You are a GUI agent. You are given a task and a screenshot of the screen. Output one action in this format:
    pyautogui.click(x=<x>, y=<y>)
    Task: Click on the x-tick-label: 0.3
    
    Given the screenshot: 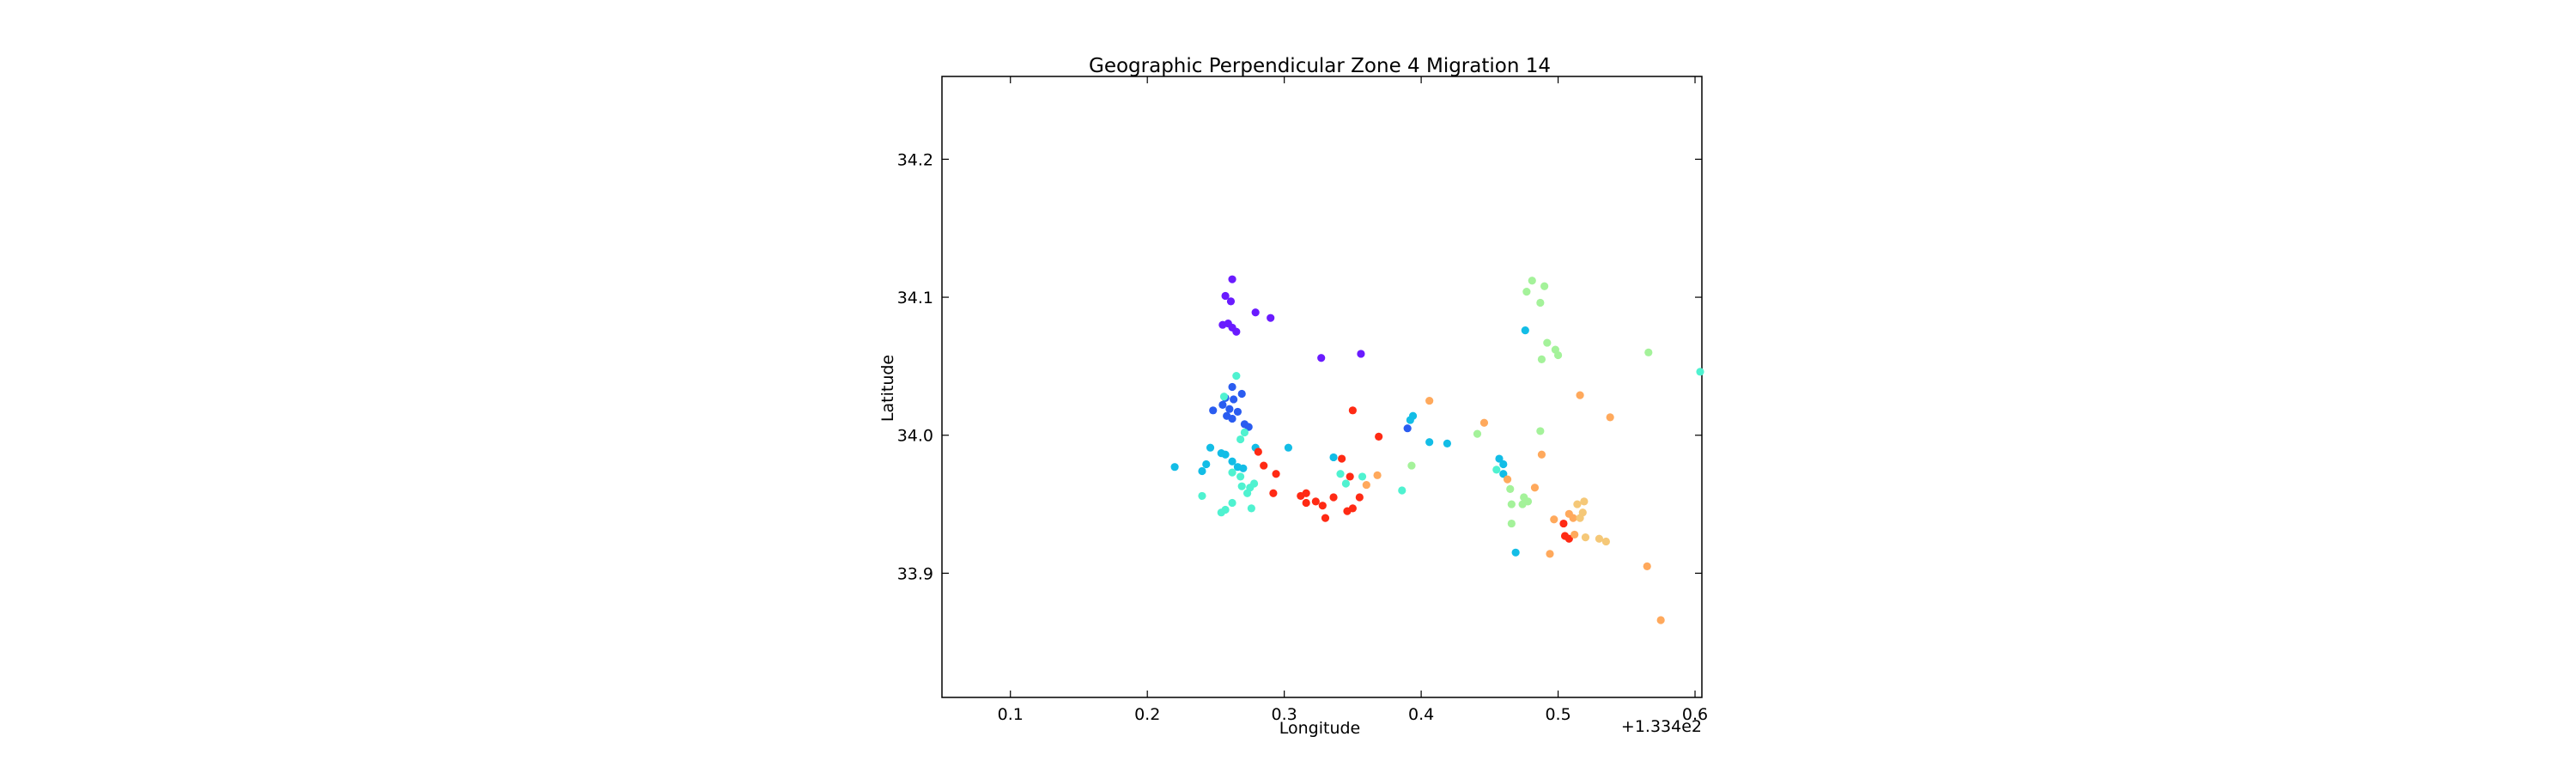 What is the action you would take?
    pyautogui.click(x=1284, y=714)
    